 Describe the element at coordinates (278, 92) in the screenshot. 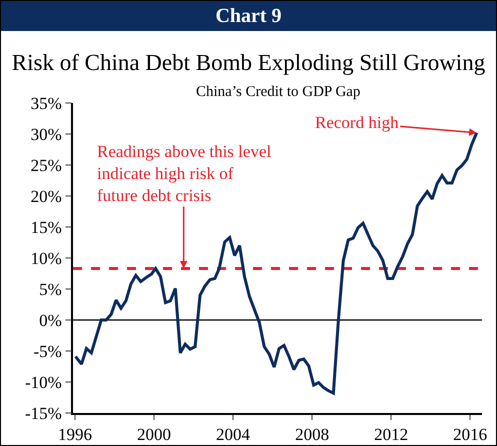

I see `chart-subtitle: China’s Credit to GDP Gap` at that location.